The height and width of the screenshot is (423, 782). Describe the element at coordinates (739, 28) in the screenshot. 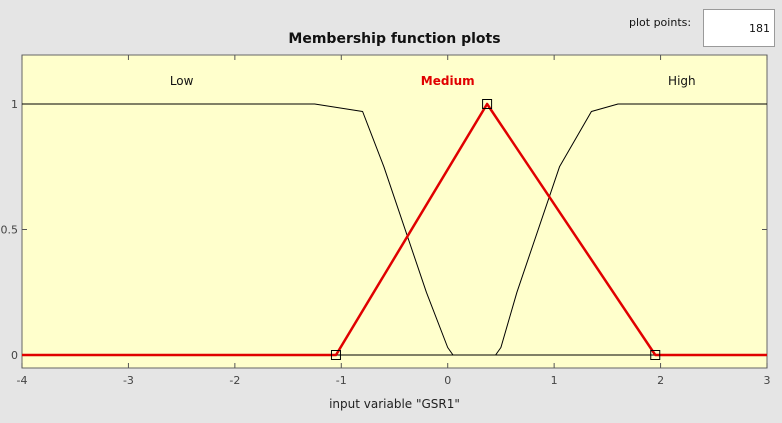

I see `plot-points-input` at that location.